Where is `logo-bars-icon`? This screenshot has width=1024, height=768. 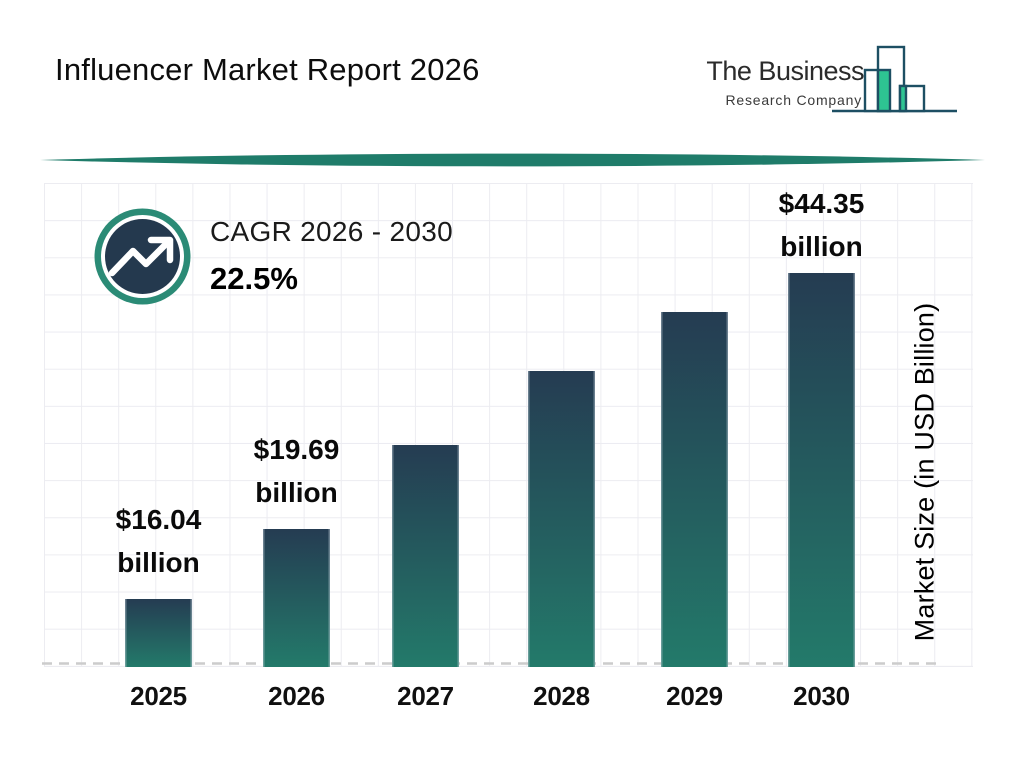 logo-bars-icon is located at coordinates (894, 79).